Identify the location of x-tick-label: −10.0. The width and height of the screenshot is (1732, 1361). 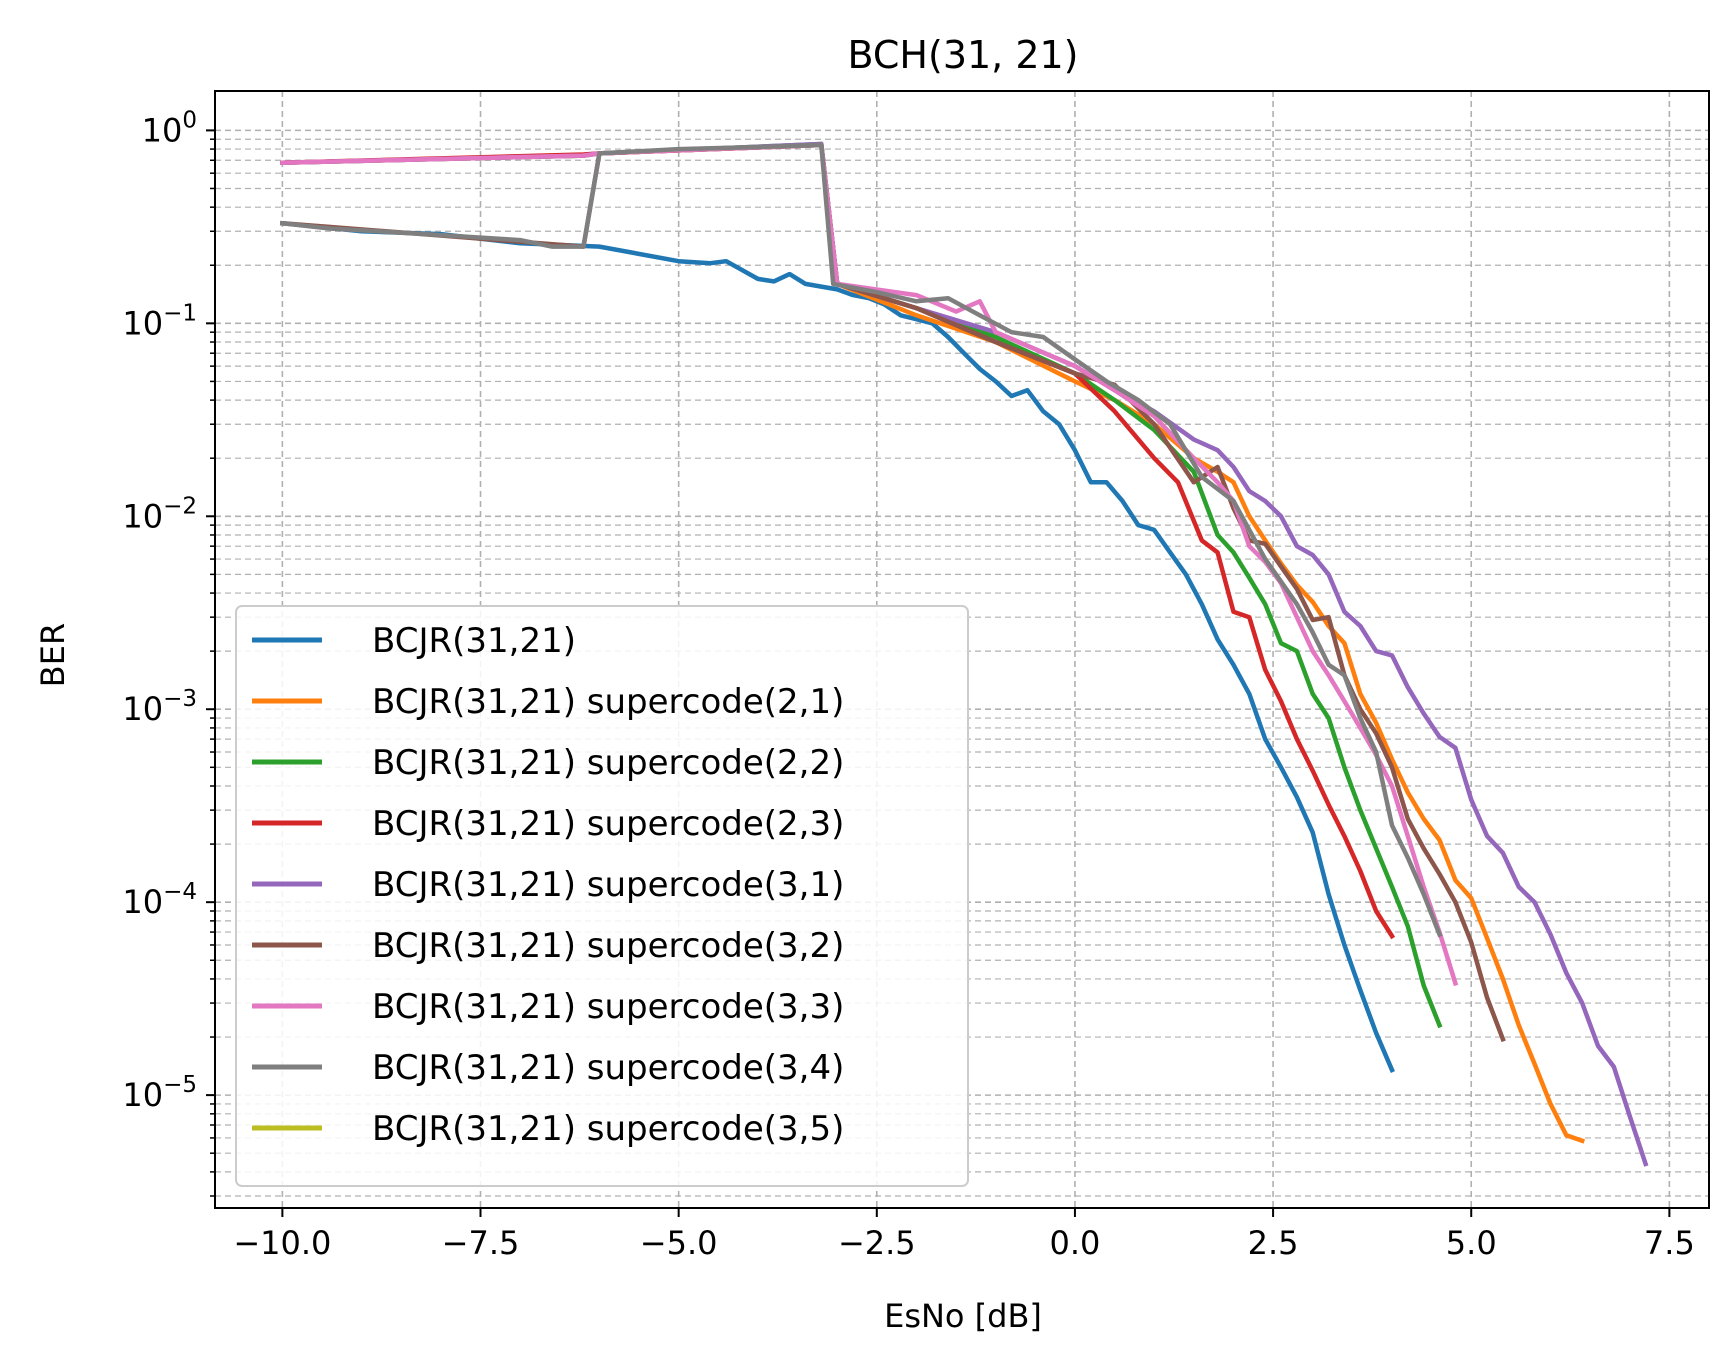
(282, 1243).